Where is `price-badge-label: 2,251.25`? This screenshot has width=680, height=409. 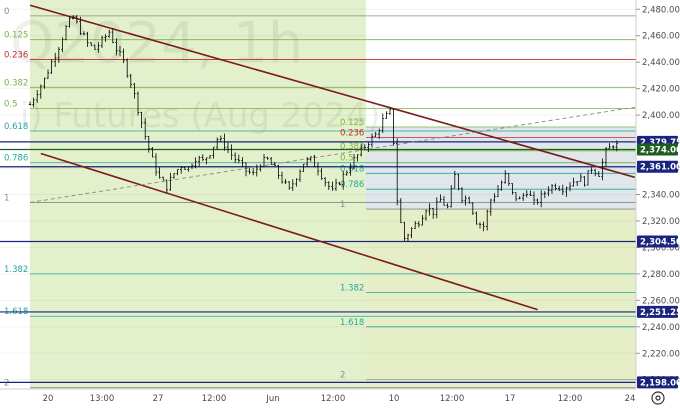
price-badge-label: 2,251.25 is located at coordinates (660, 313).